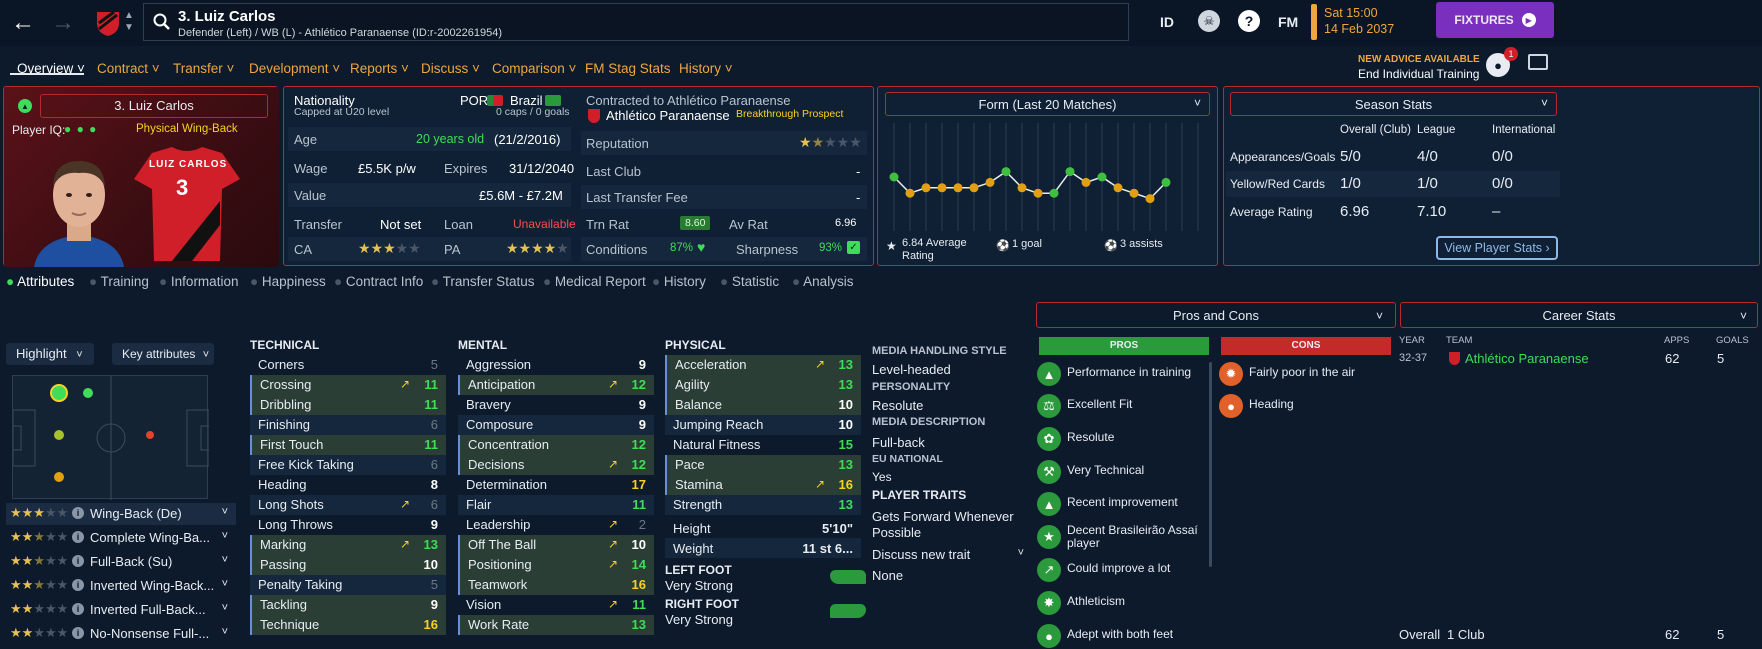 Image resolution: width=1762 pixels, height=649 pixels. I want to click on tab-information: ● Information, so click(199, 281).